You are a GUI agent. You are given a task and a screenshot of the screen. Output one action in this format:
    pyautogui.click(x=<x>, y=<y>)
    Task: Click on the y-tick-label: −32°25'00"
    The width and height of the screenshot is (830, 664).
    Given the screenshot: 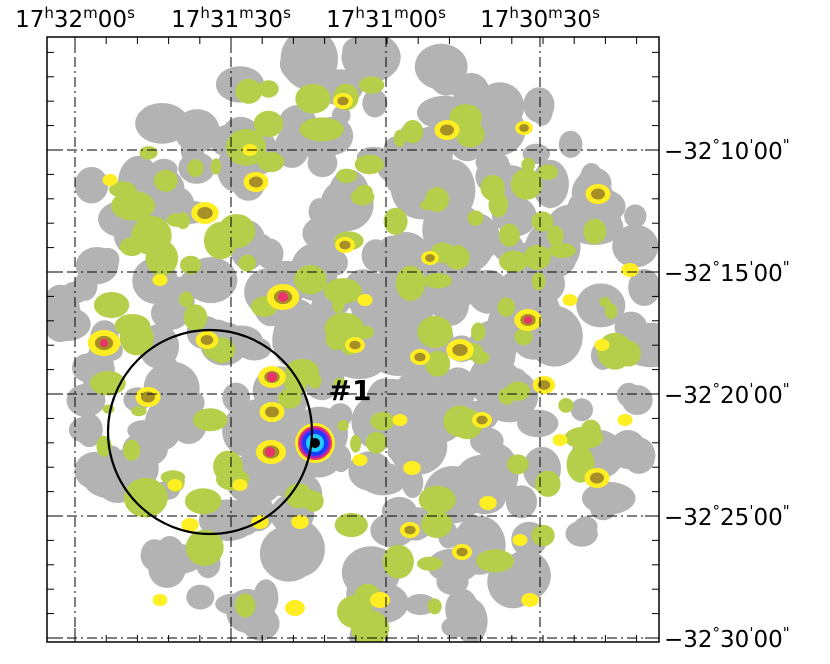 What is the action you would take?
    pyautogui.click(x=727, y=516)
    